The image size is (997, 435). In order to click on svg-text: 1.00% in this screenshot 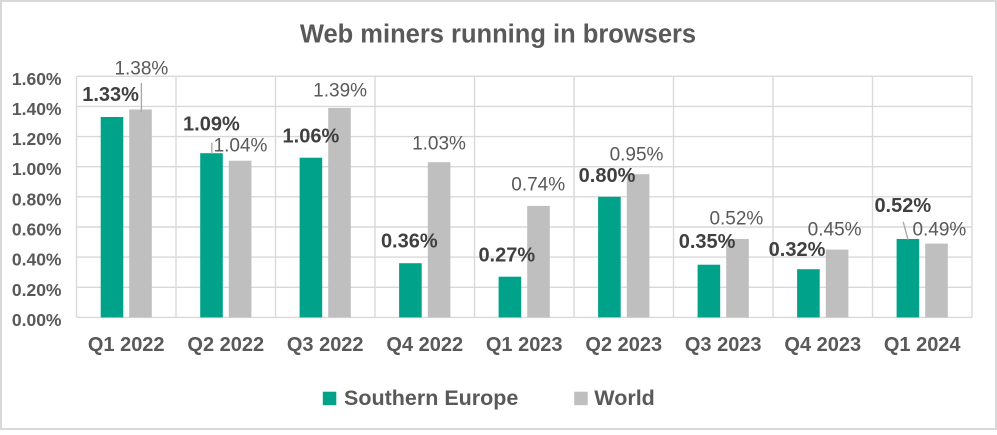, I will do `click(37, 169)`.